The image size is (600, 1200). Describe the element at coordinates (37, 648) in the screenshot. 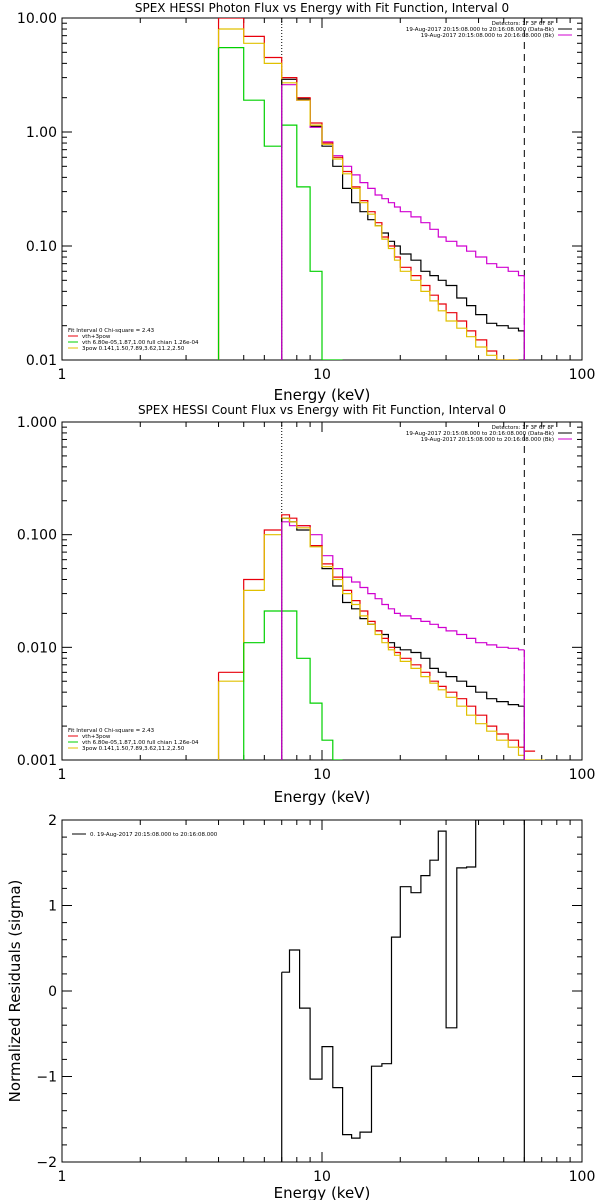

I see `y-tick-label: 0.010` at that location.